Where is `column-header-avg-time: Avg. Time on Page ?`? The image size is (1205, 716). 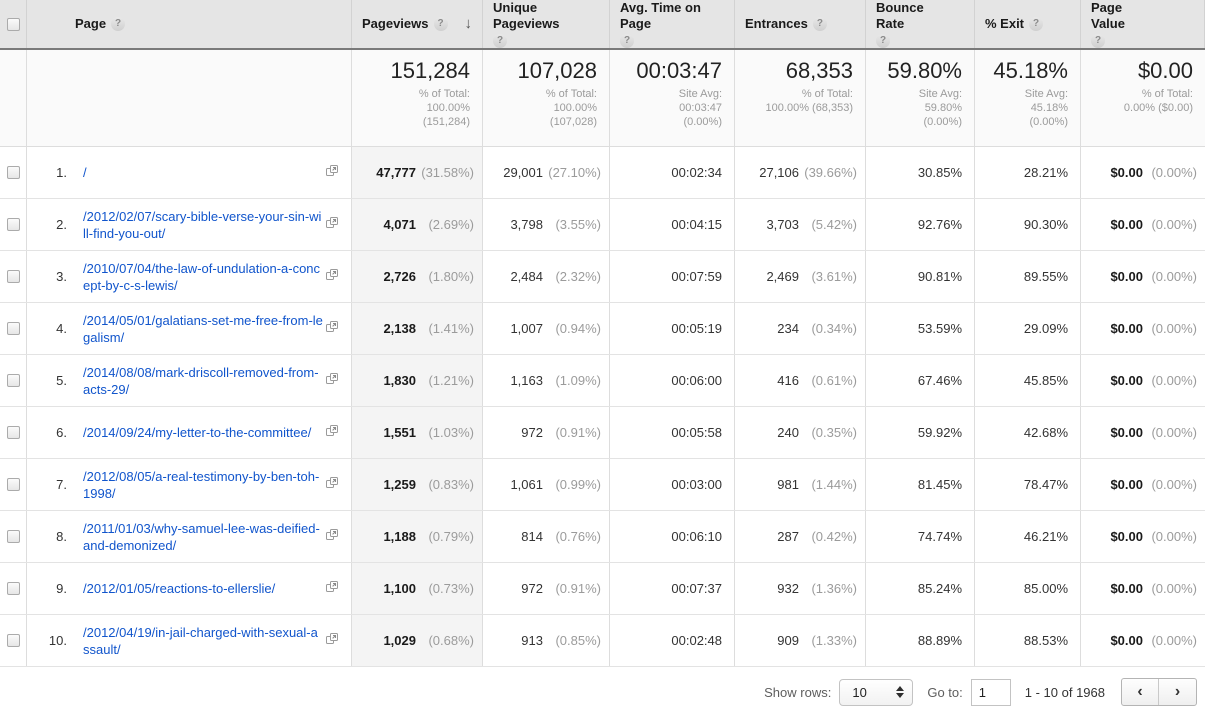
column-header-avg-time: Avg. Time on Page ? is located at coordinates (672, 24).